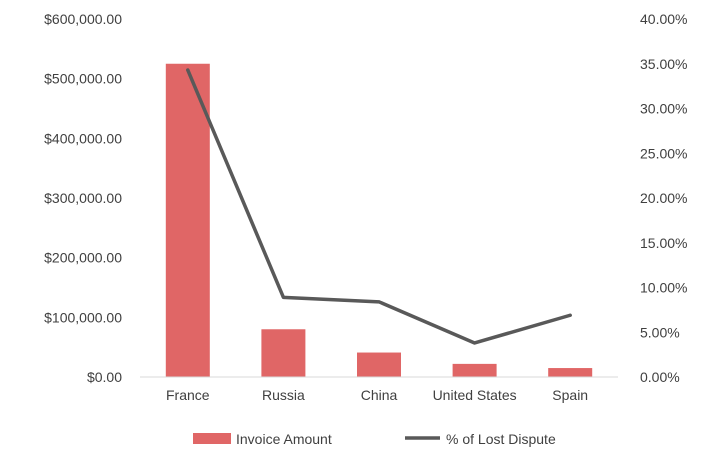 The width and height of the screenshot is (720, 463). What do you see at coordinates (188, 70) in the screenshot?
I see `line-point-france` at bounding box center [188, 70].